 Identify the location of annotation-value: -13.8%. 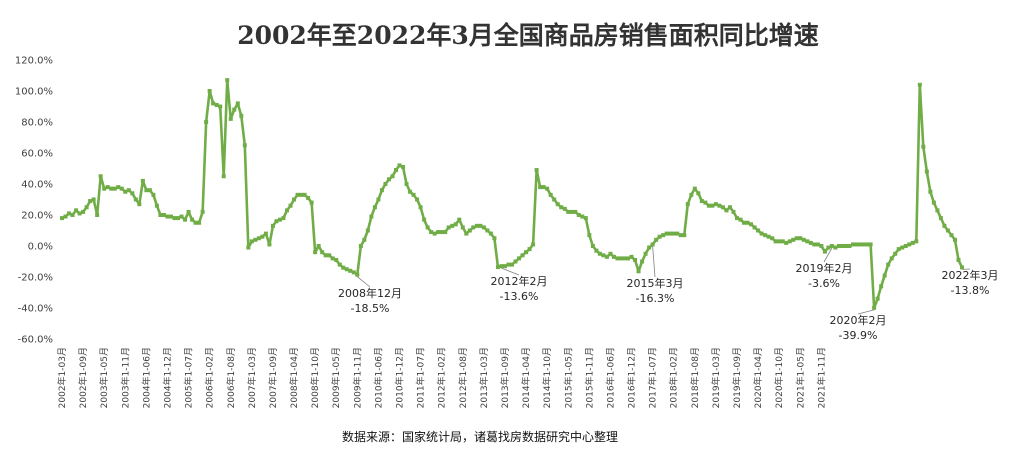
(970, 290).